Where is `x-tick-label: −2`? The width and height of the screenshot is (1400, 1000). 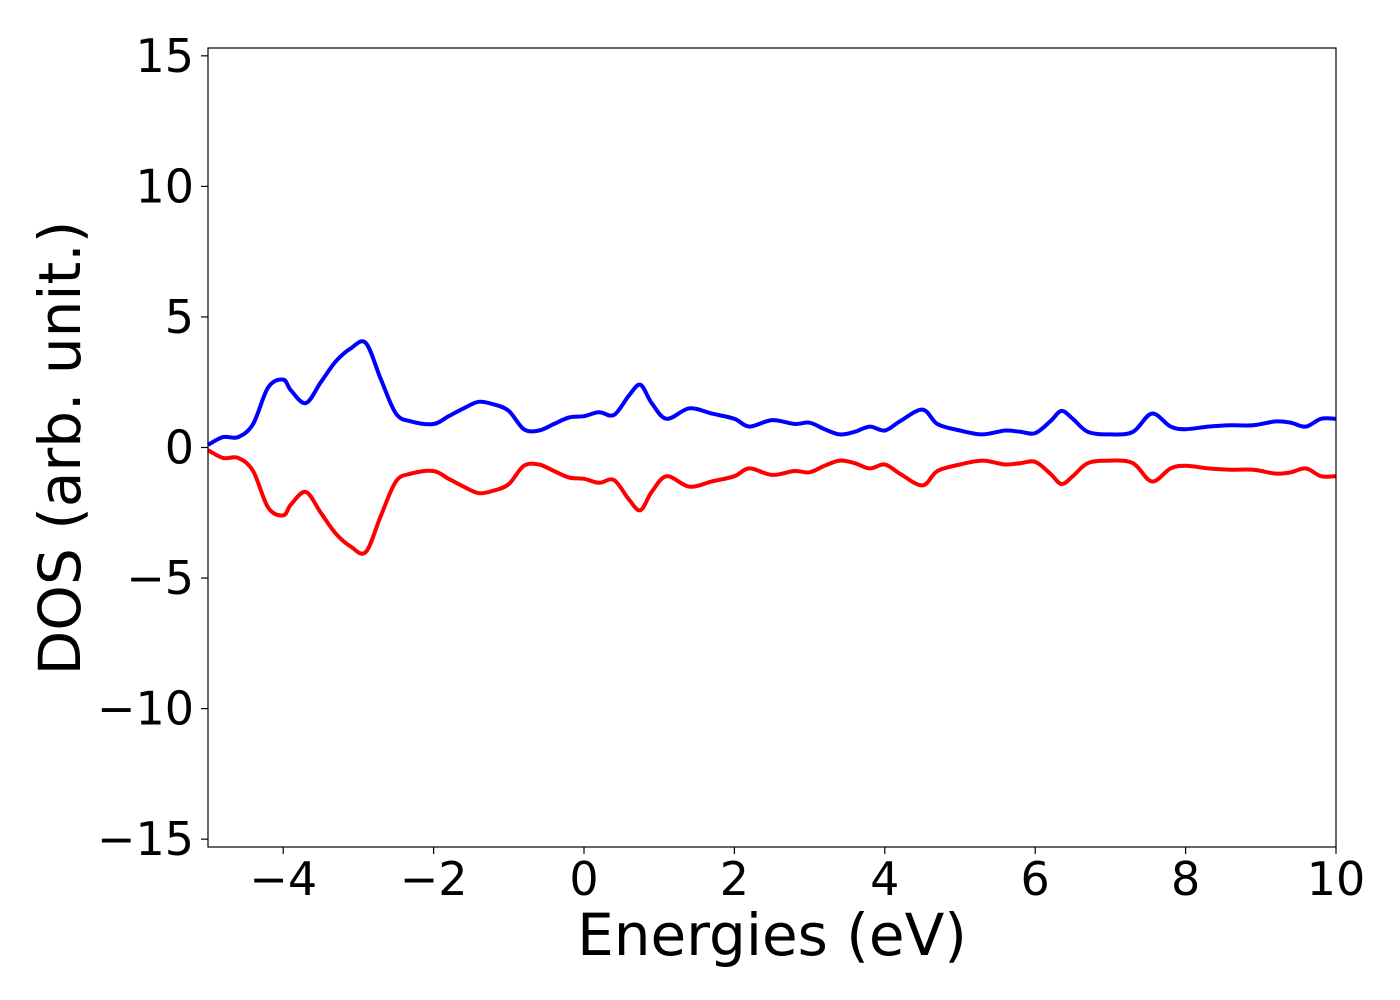 x-tick-label: −2 is located at coordinates (434, 879).